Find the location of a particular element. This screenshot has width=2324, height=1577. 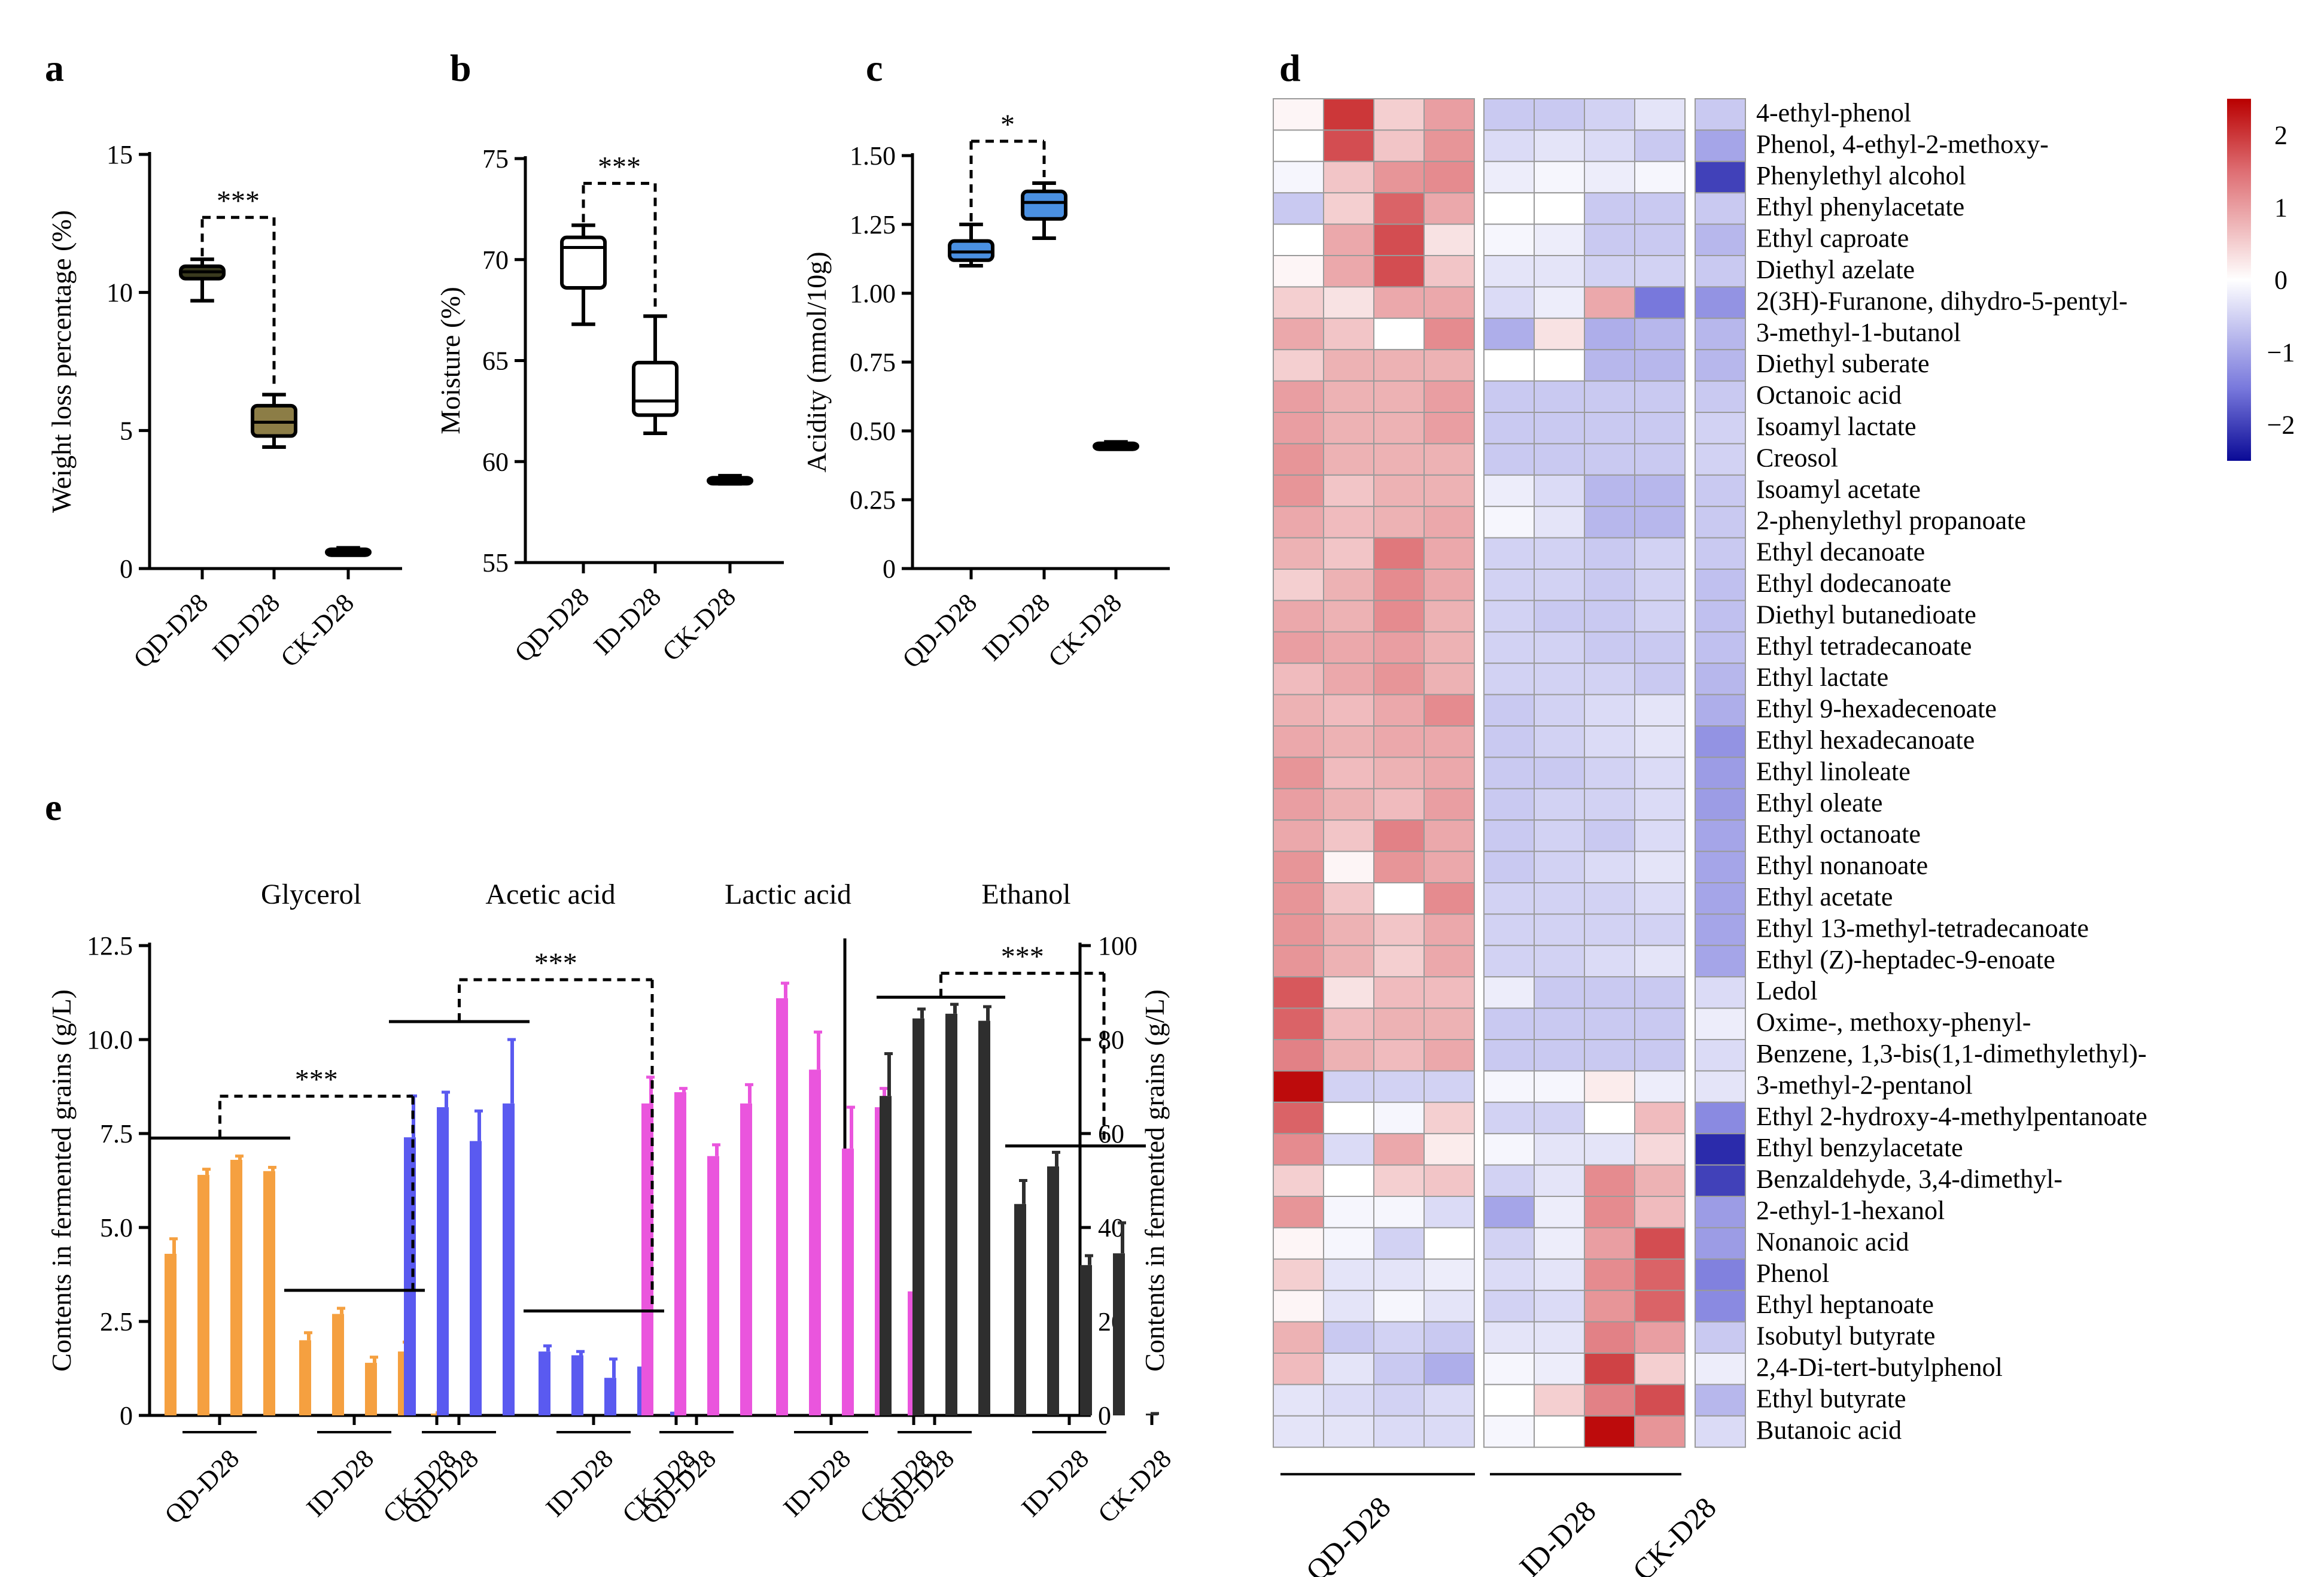

panel-a-y-tick-label: 15 is located at coordinates (120, 154).